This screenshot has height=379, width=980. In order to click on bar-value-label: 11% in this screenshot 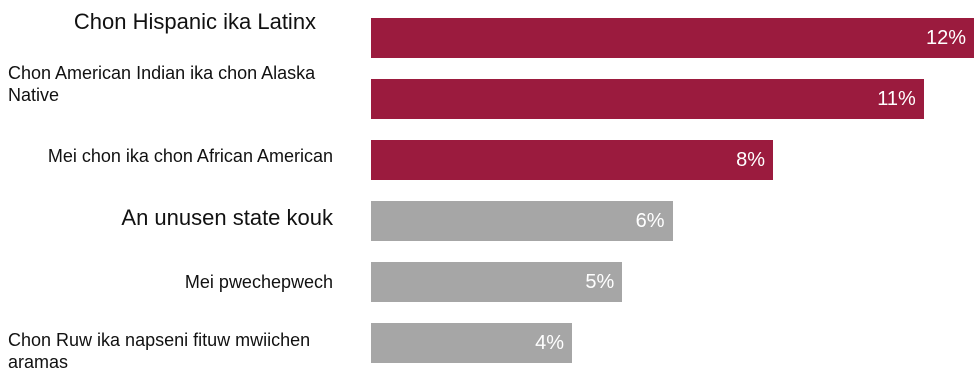, I will do `click(896, 99)`.